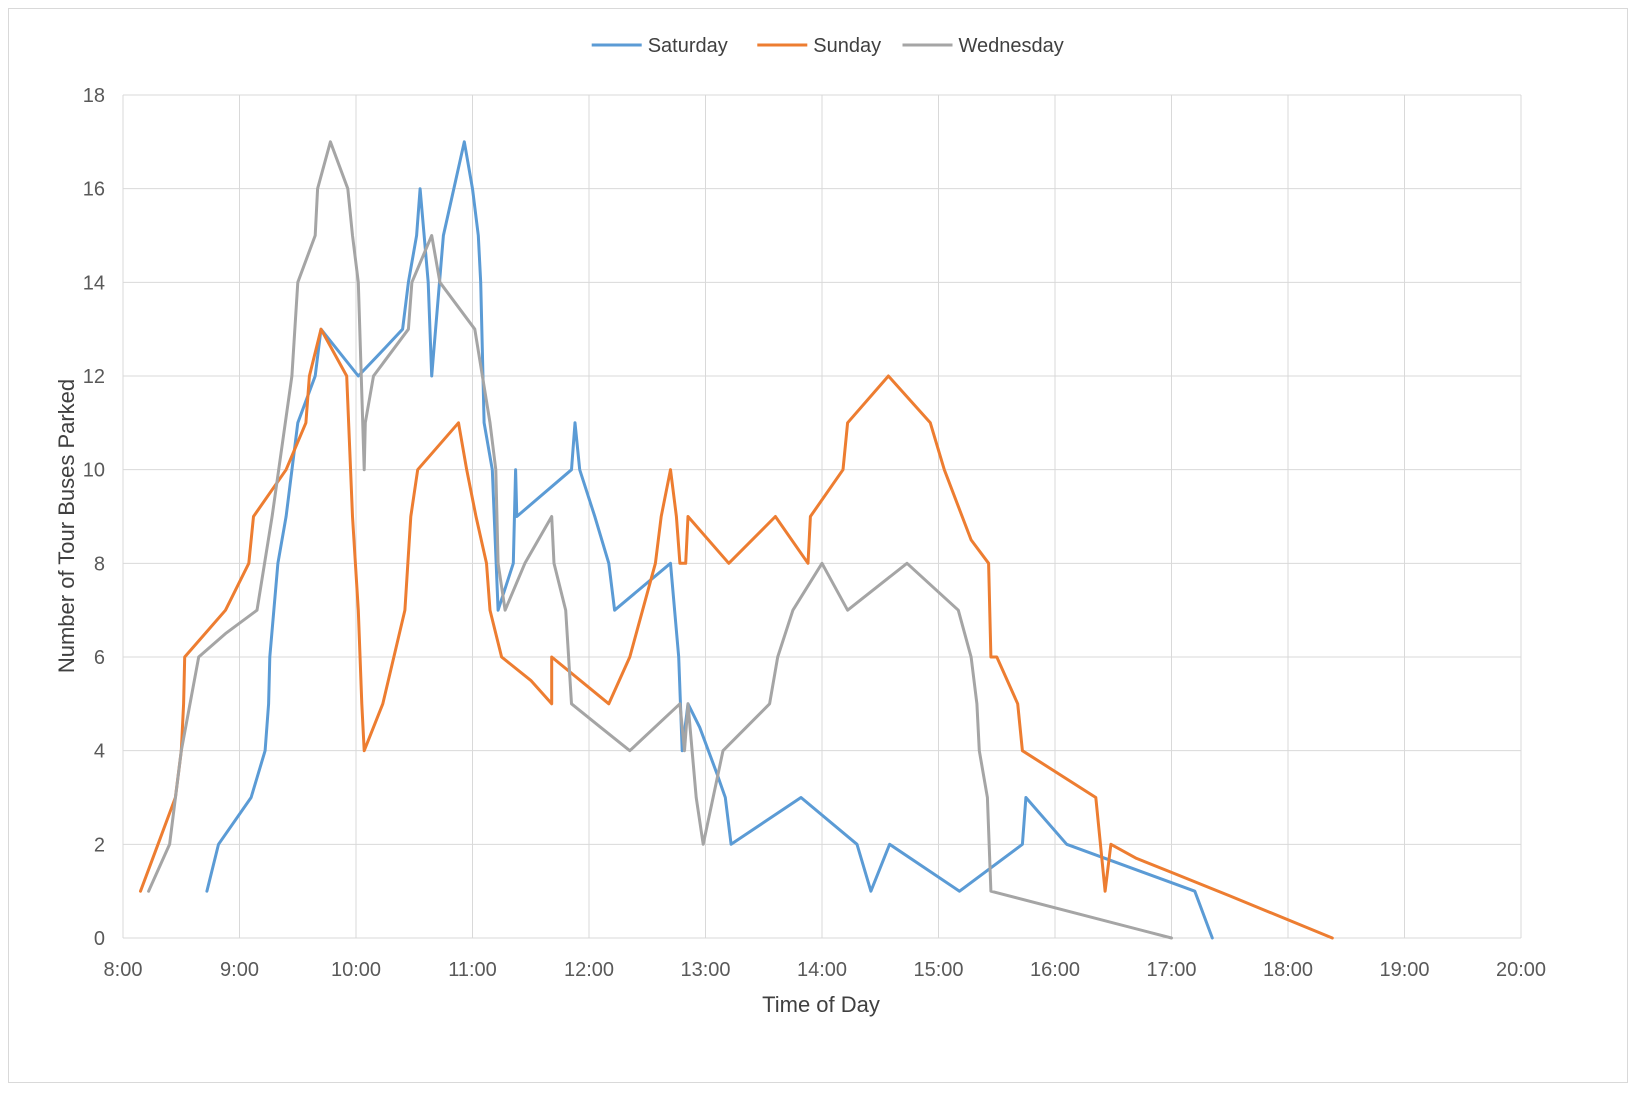  Describe the element at coordinates (94, 190) in the screenshot. I see `y-tick-label: 16` at that location.